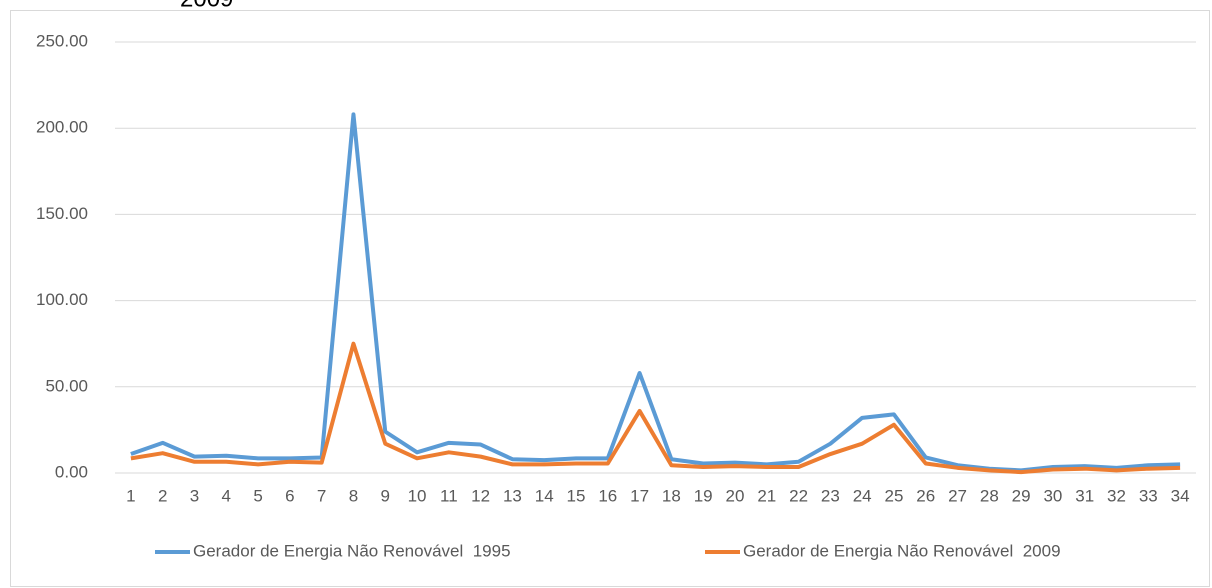 The width and height of the screenshot is (1212, 588). What do you see at coordinates (576, 495) in the screenshot?
I see `x-tick-label: 15` at bounding box center [576, 495].